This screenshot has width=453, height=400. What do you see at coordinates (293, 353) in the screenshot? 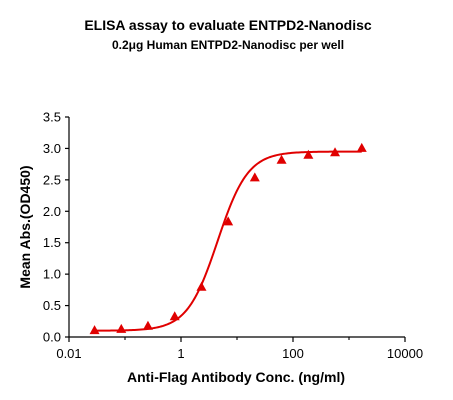
I see `x-tick-label: 100` at bounding box center [293, 353].